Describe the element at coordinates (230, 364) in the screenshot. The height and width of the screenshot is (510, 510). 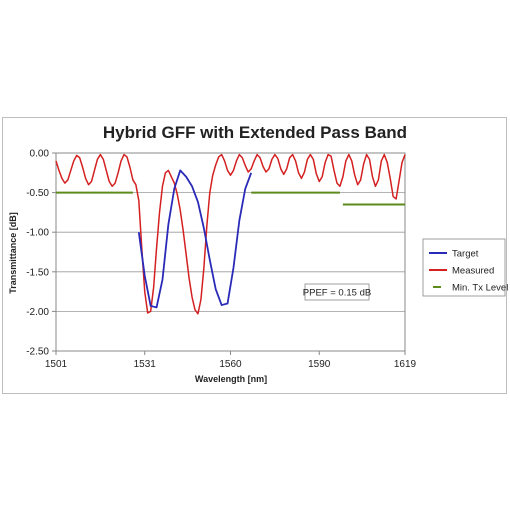
I see `x-tick-label: 1560` at that location.